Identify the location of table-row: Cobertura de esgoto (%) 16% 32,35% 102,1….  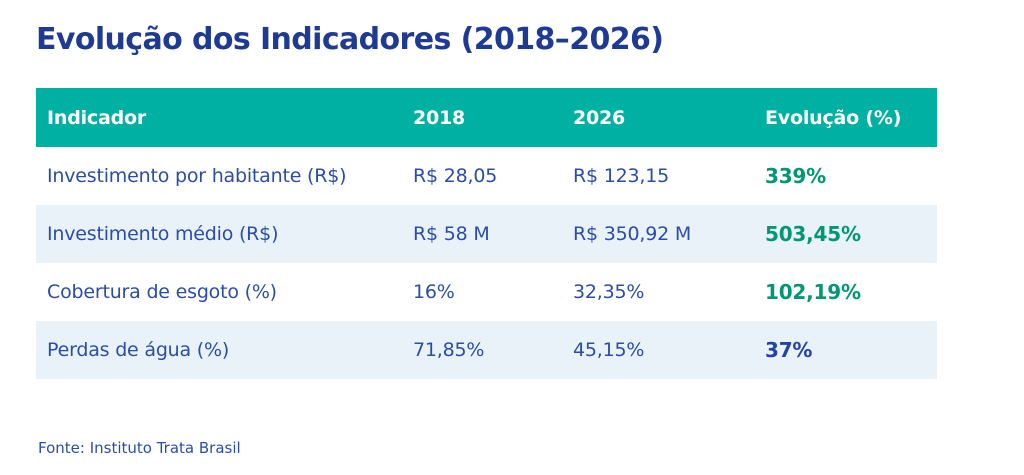
(486, 292).